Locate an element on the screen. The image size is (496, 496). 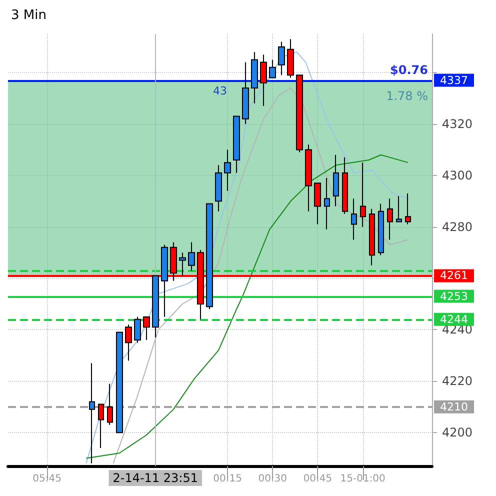
y-tick-label: 4200 is located at coordinates (457, 433).